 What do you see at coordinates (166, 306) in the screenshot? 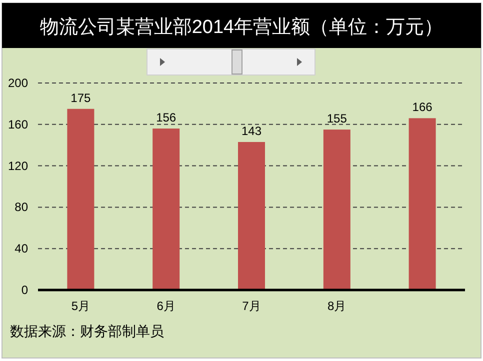
I see `x-tick-label: 6月` at bounding box center [166, 306].